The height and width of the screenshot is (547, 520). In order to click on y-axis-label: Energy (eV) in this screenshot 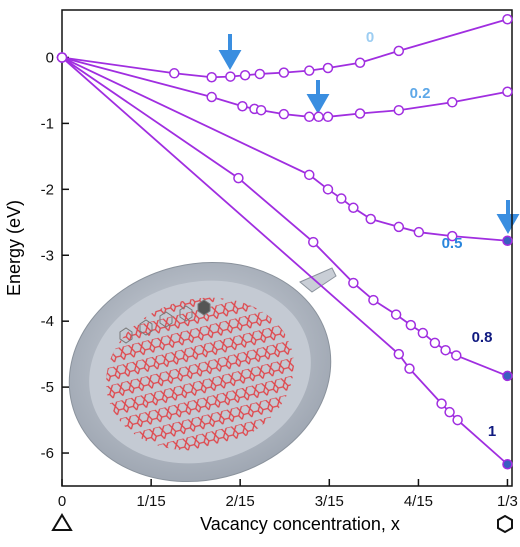, I will do `click(14, 248)`.